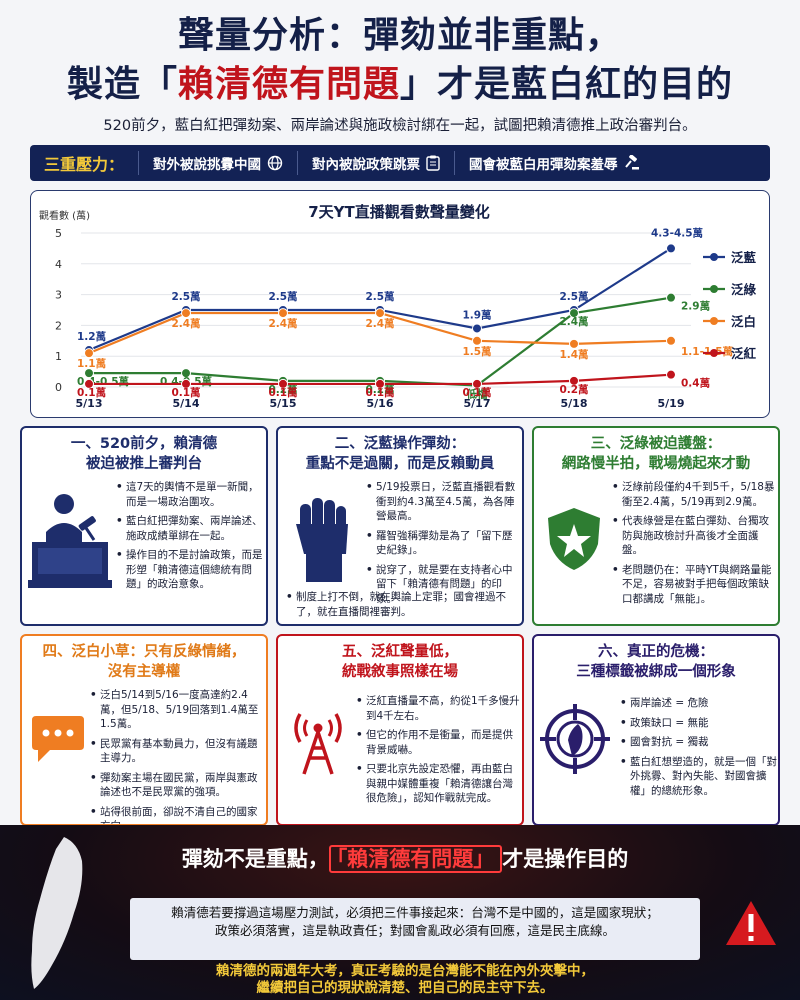 This screenshot has width=800, height=1000. Describe the element at coordinates (677, 232) in the screenshot. I see `data-label: 4.3-4.5萬` at that location.